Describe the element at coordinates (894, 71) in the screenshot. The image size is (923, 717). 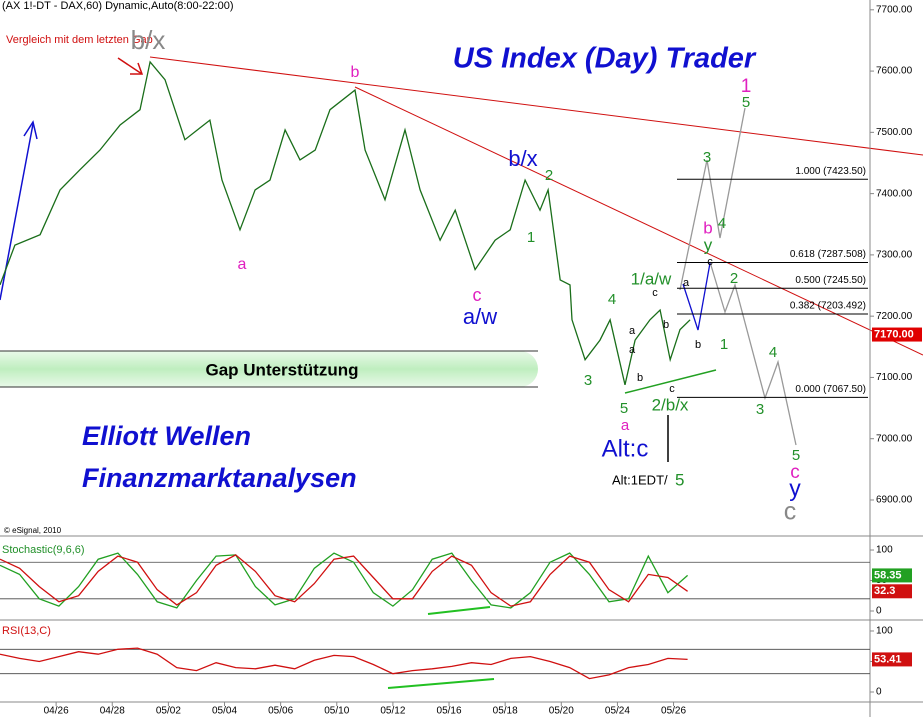
I see `y-tick-label: 7600.00` at that location.